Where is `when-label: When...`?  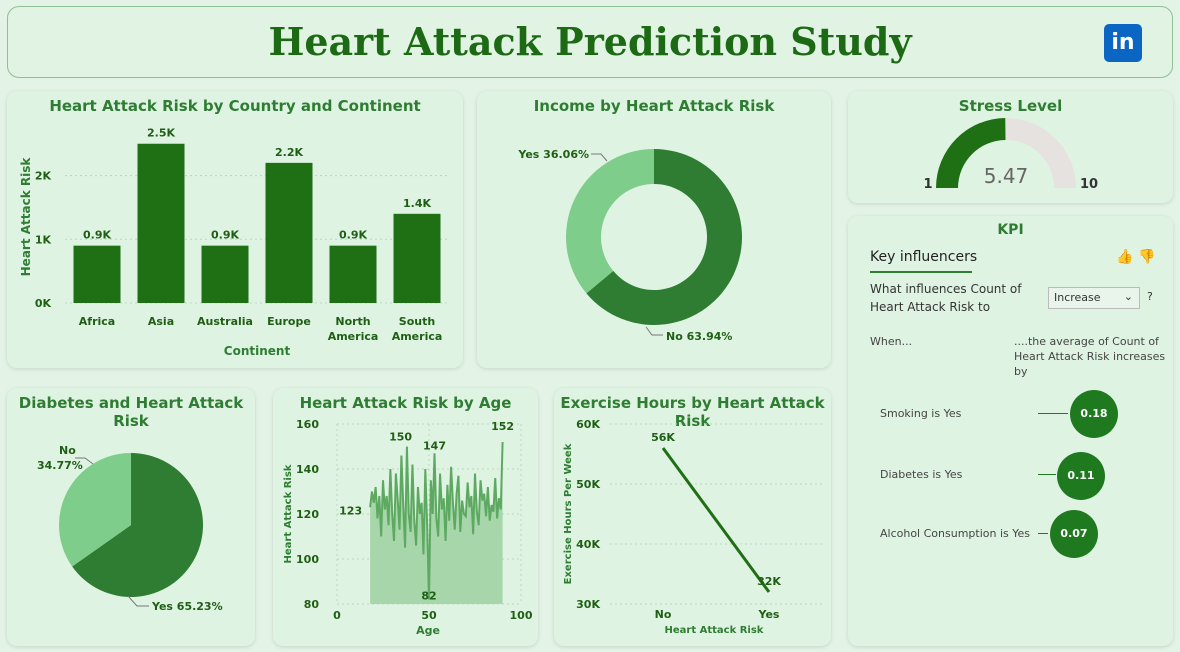 when-label: When... is located at coordinates (891, 341).